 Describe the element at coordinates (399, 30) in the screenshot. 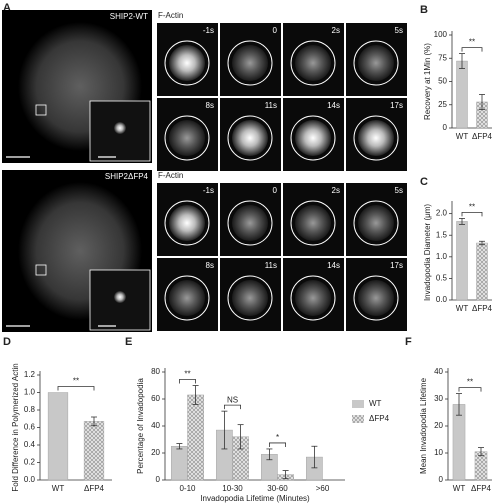

I see `time-label: 5s` at that location.